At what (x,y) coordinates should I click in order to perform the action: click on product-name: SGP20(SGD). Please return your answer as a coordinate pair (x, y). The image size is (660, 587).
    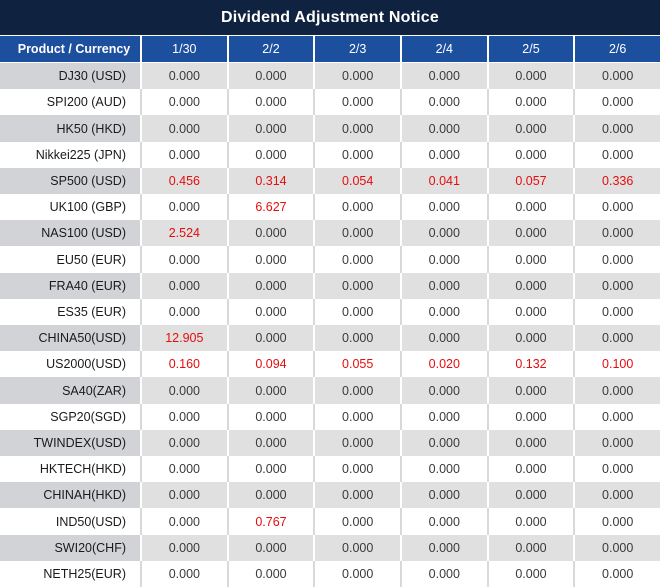
    Looking at the image, I should click on (70, 416).